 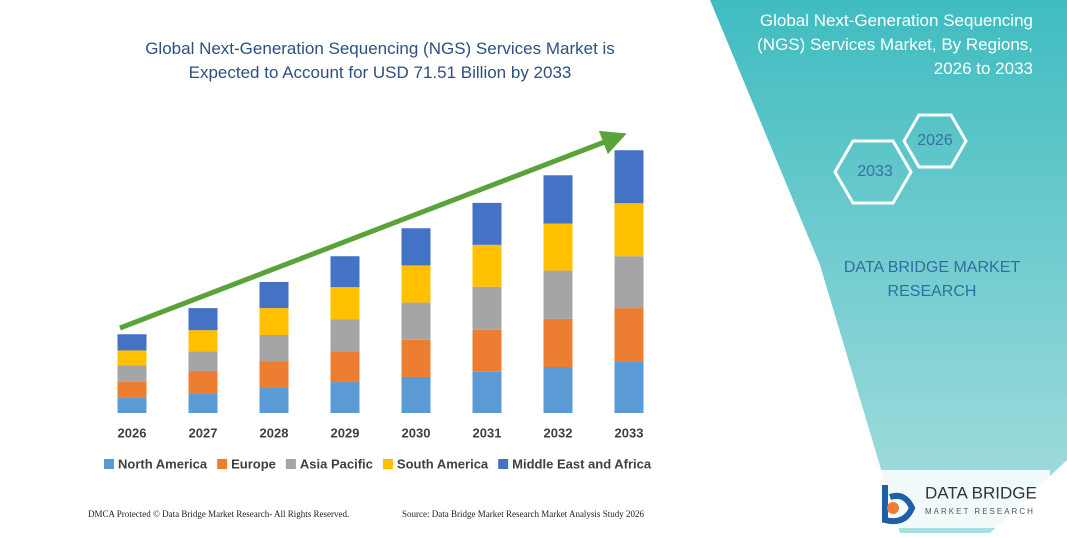 What do you see at coordinates (416, 432) in the screenshot?
I see `x-tick-label: 2030` at bounding box center [416, 432].